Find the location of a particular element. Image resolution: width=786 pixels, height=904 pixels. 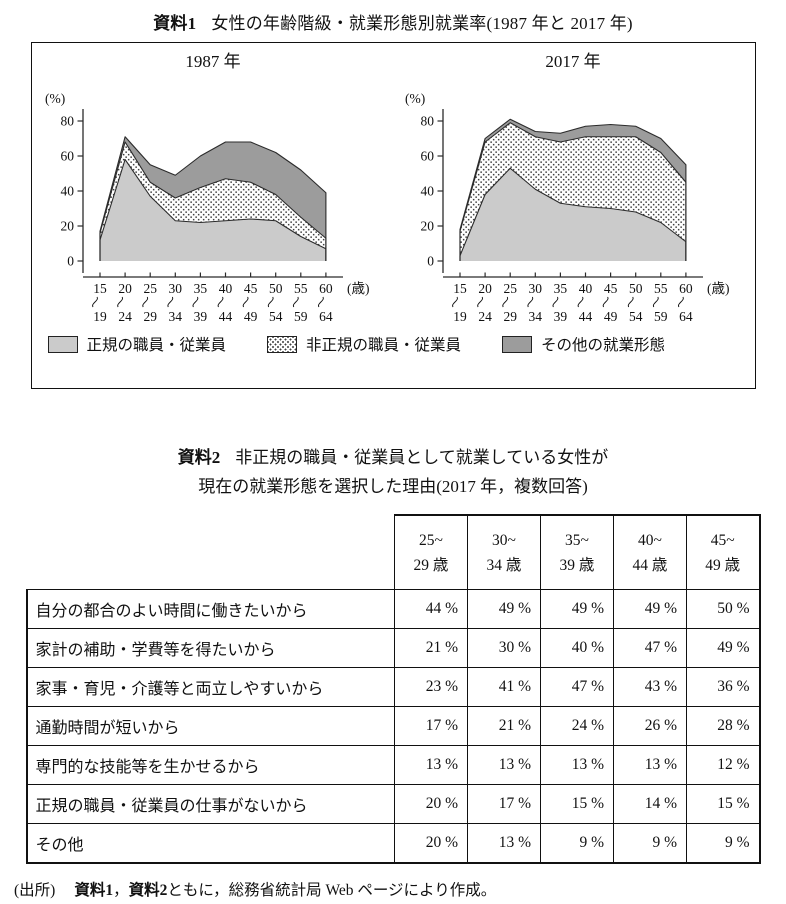

age-header-line2: 34 歳 is located at coordinates (504, 565).